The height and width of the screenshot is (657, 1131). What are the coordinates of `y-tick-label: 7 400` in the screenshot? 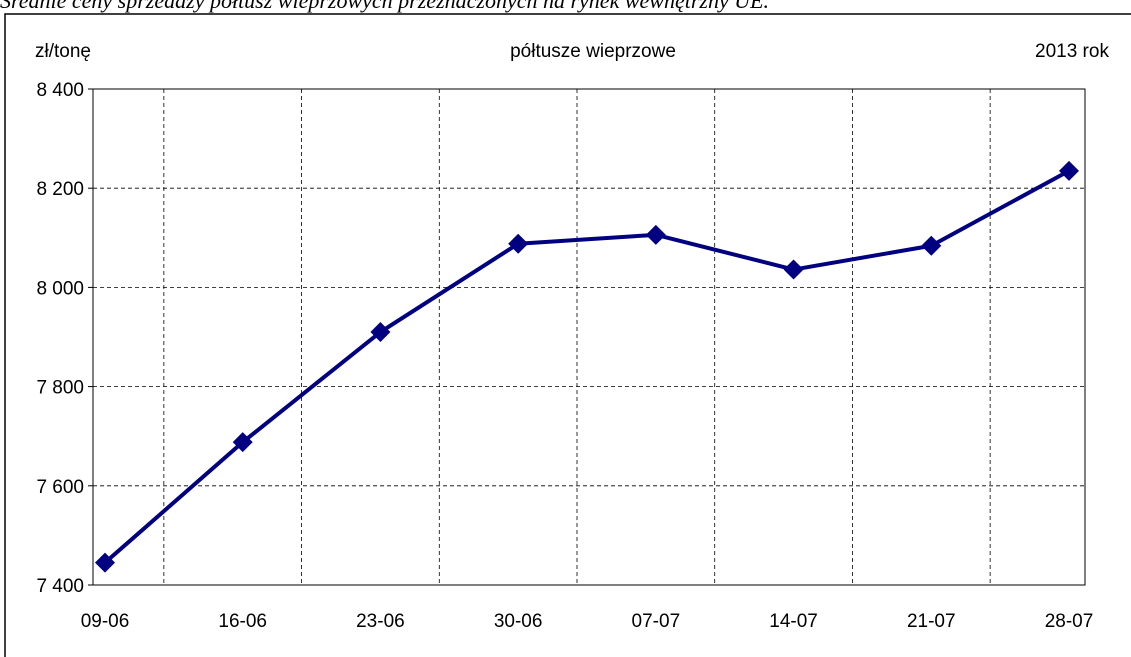 It's located at (60, 586).